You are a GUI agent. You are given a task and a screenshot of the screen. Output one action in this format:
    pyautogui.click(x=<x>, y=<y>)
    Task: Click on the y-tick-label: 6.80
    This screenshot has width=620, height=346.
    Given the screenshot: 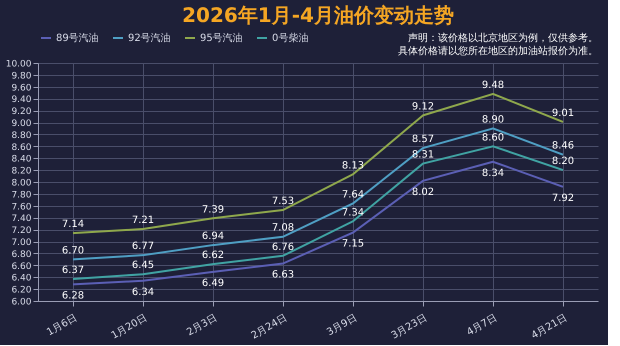 What is the action you would take?
    pyautogui.click(x=21, y=255)
    